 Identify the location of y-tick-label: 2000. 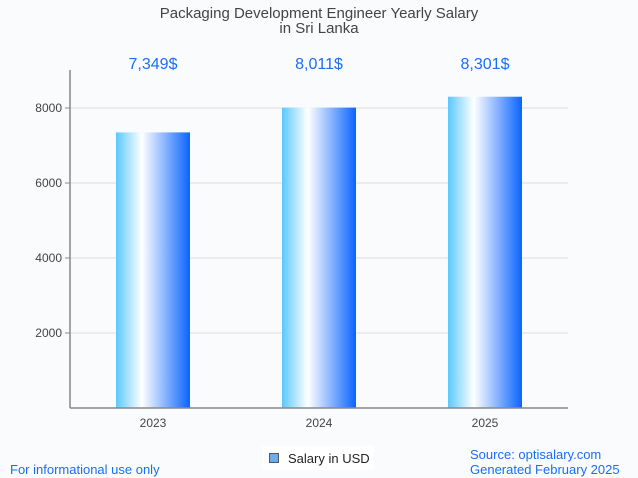
(48, 333).